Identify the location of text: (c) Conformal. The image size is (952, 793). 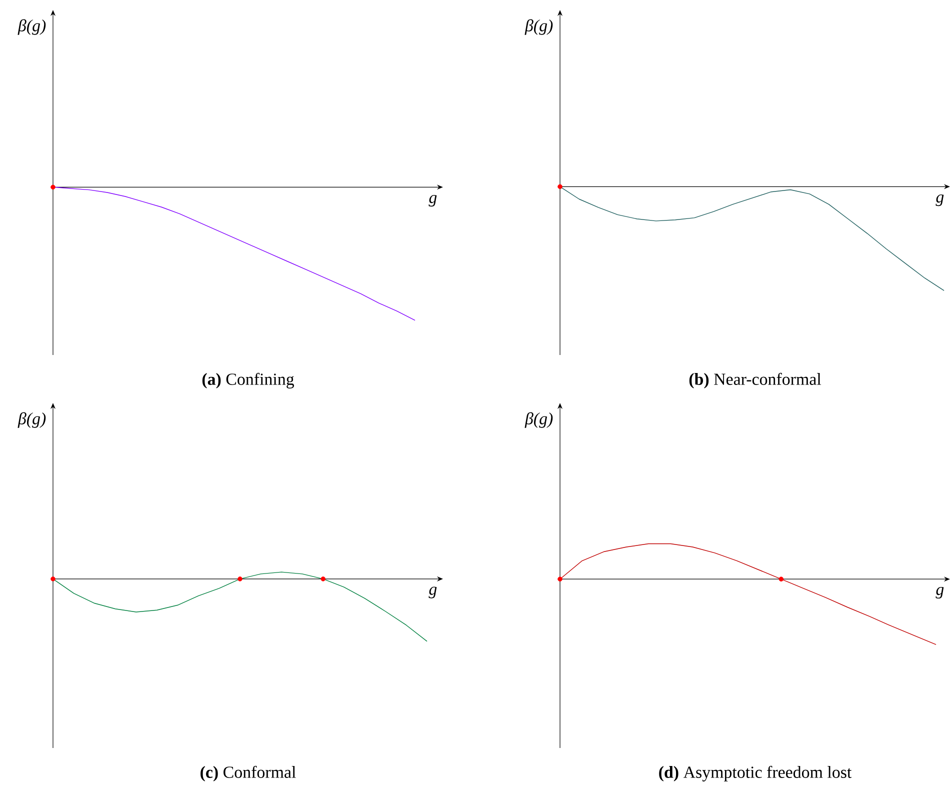
(248, 774).